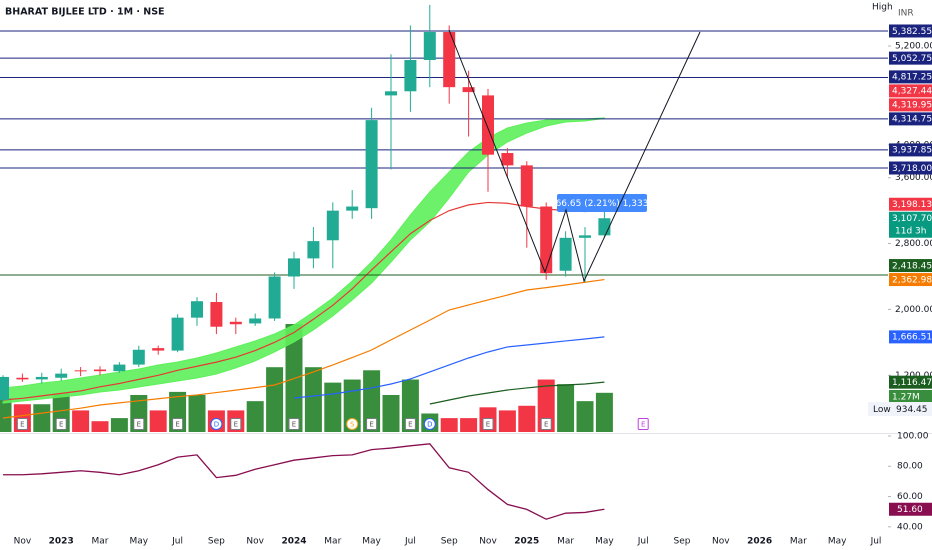 The height and width of the screenshot is (550, 932). I want to click on rsi-tag, so click(910, 509).